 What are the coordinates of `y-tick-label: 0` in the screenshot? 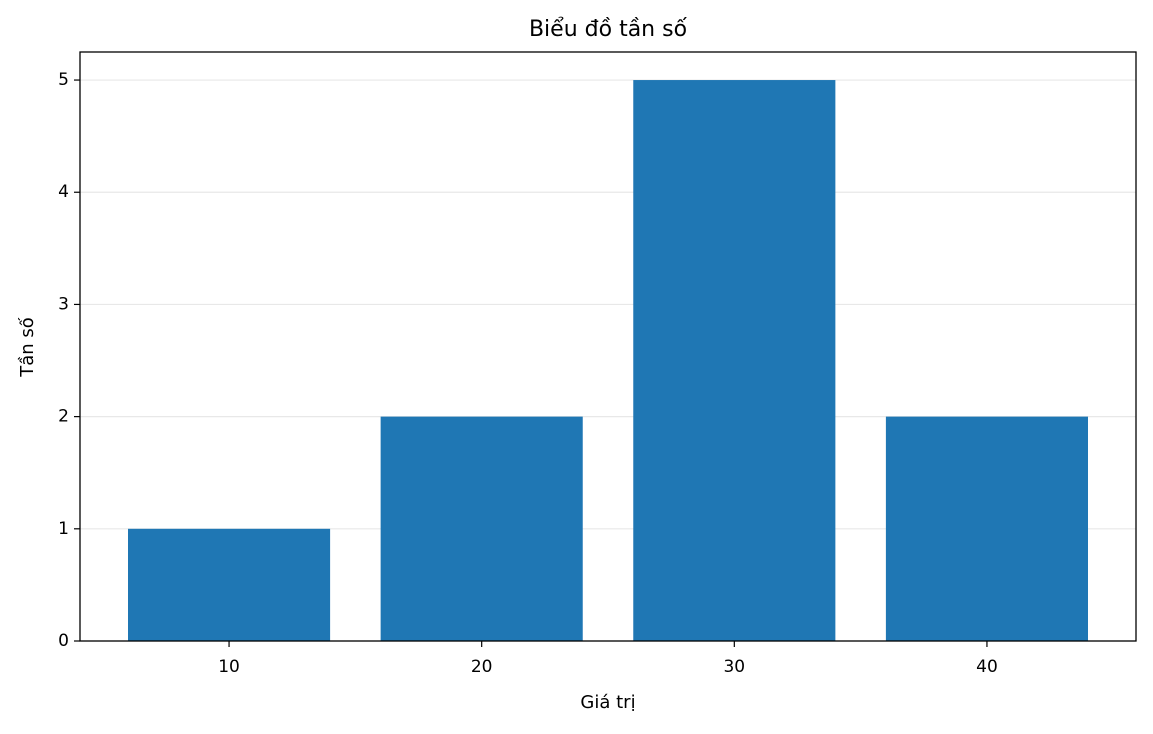 It's located at (63, 641).